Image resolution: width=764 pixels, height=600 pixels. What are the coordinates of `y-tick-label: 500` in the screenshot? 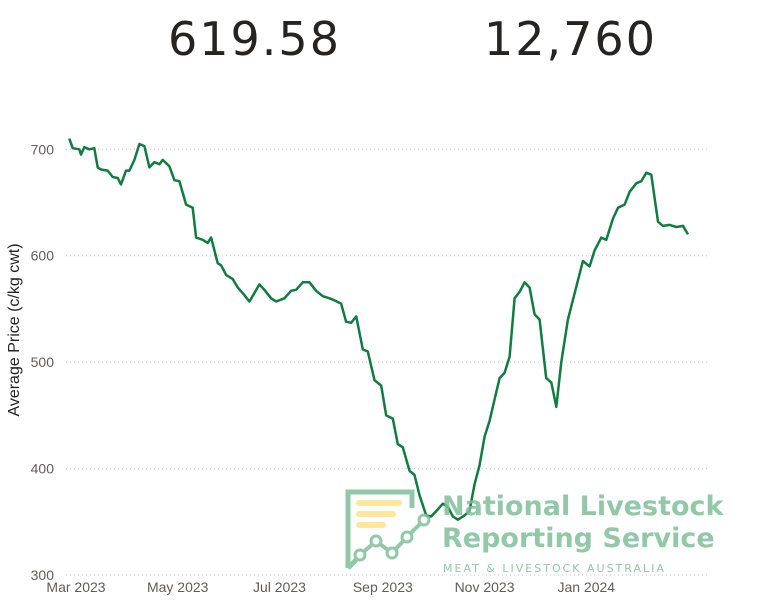 It's located at (43, 362).